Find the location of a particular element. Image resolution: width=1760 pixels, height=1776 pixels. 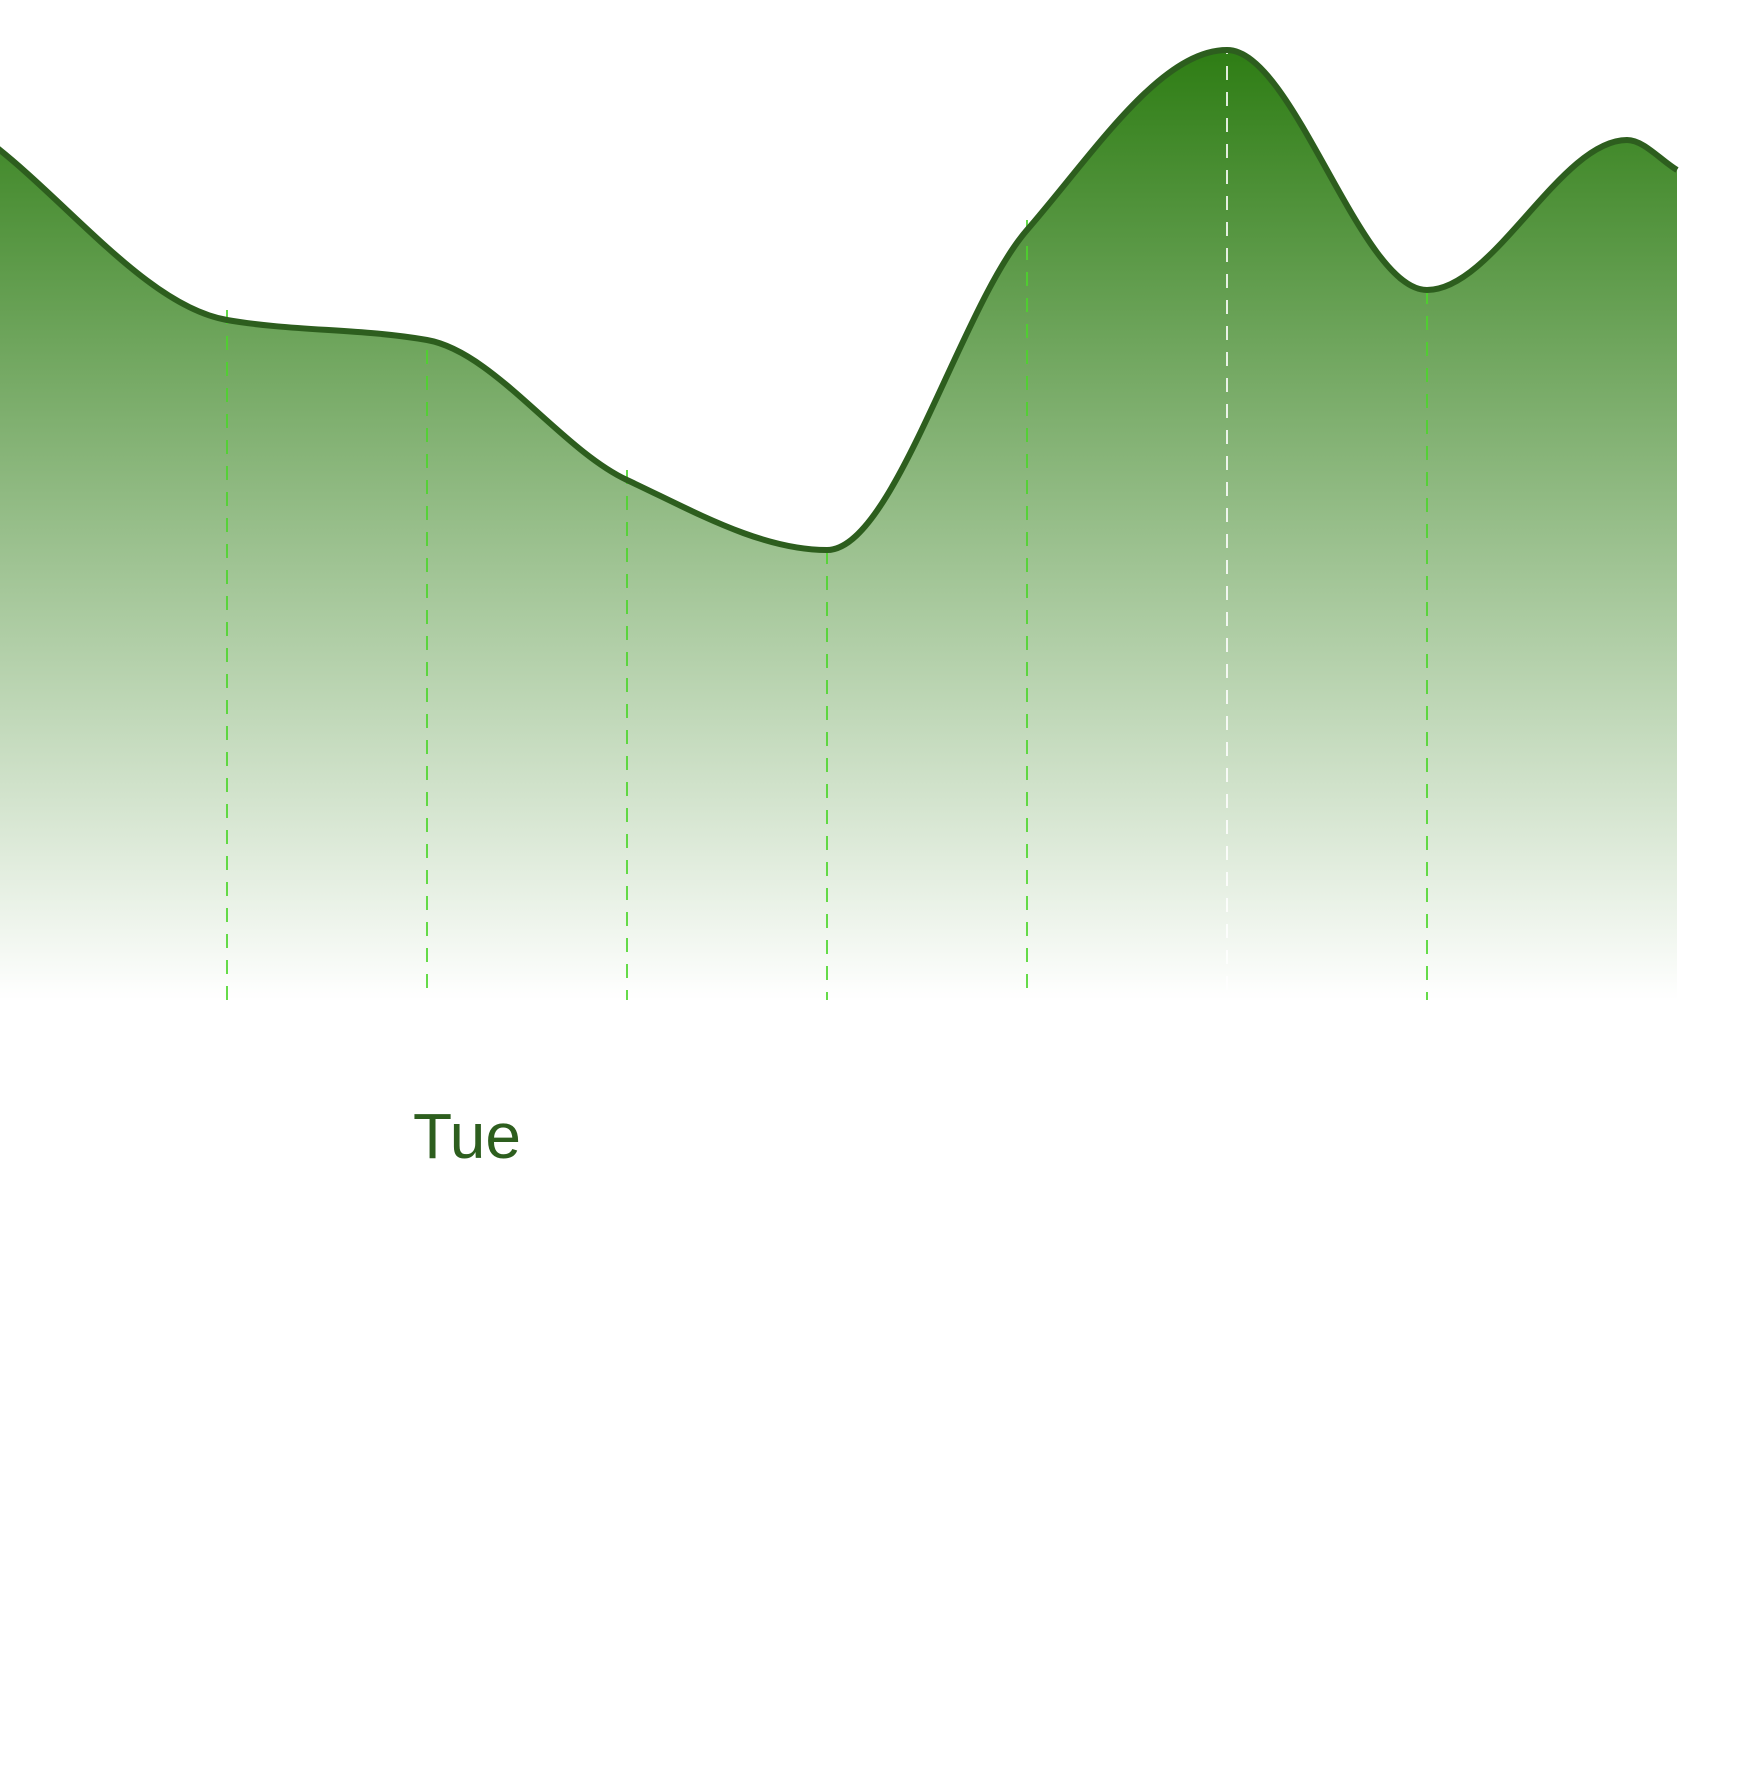

x-axis-ticks: Tue is located at coordinates (467, 1136).